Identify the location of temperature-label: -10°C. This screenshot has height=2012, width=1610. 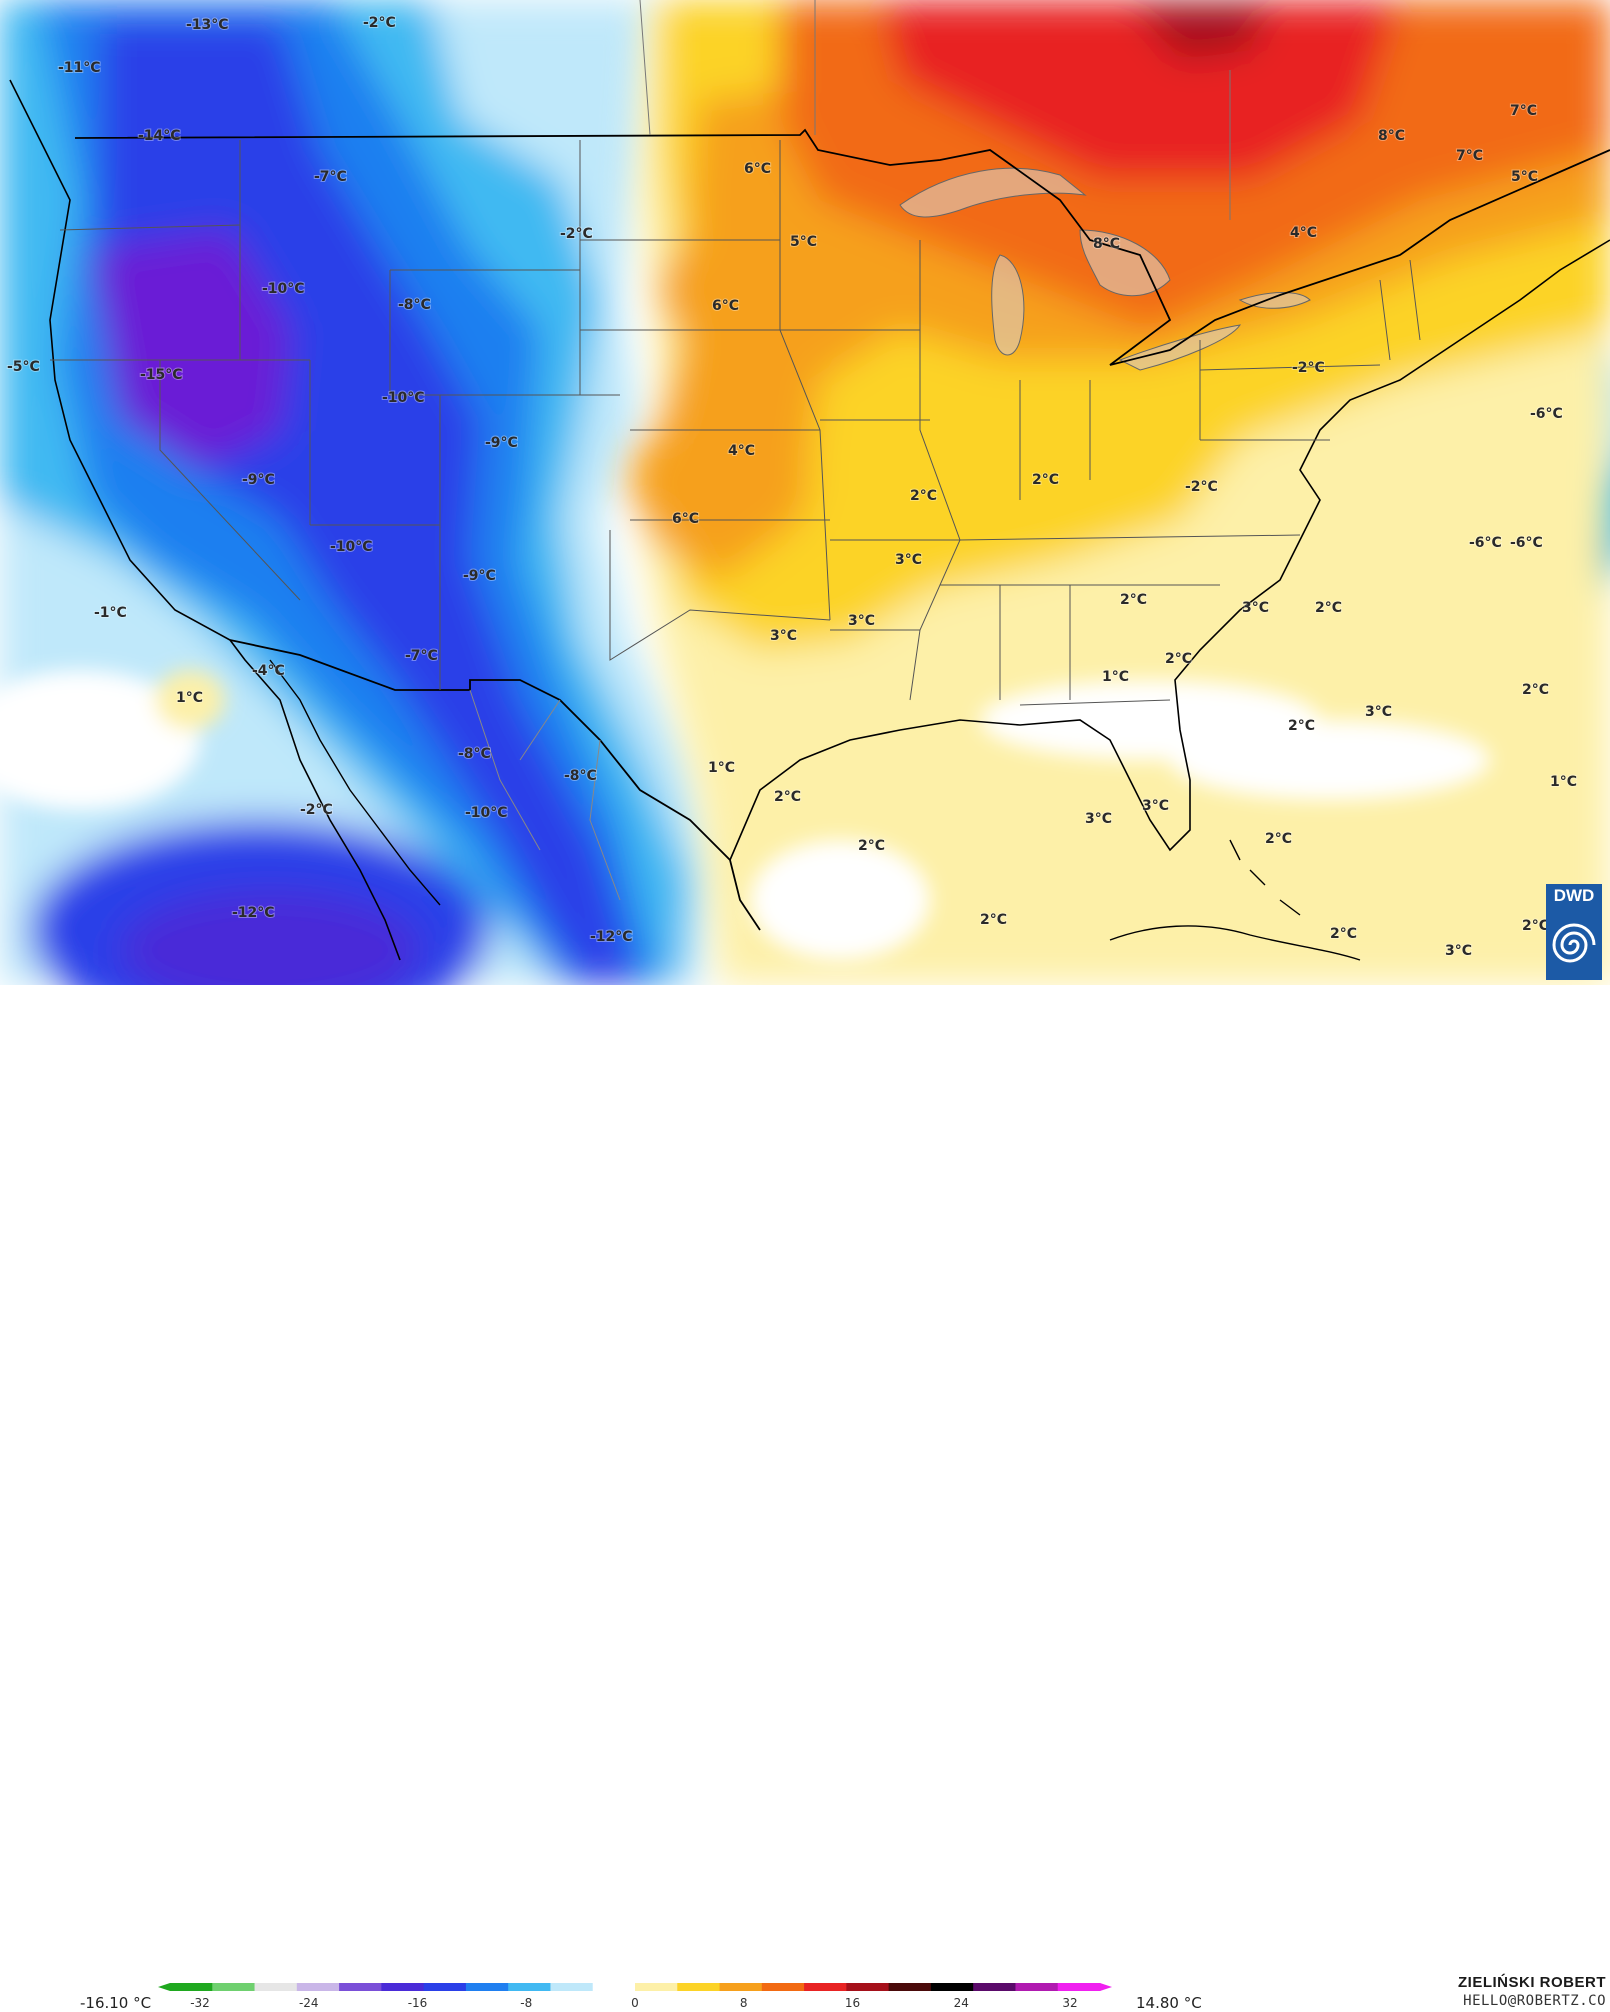
(283, 289).